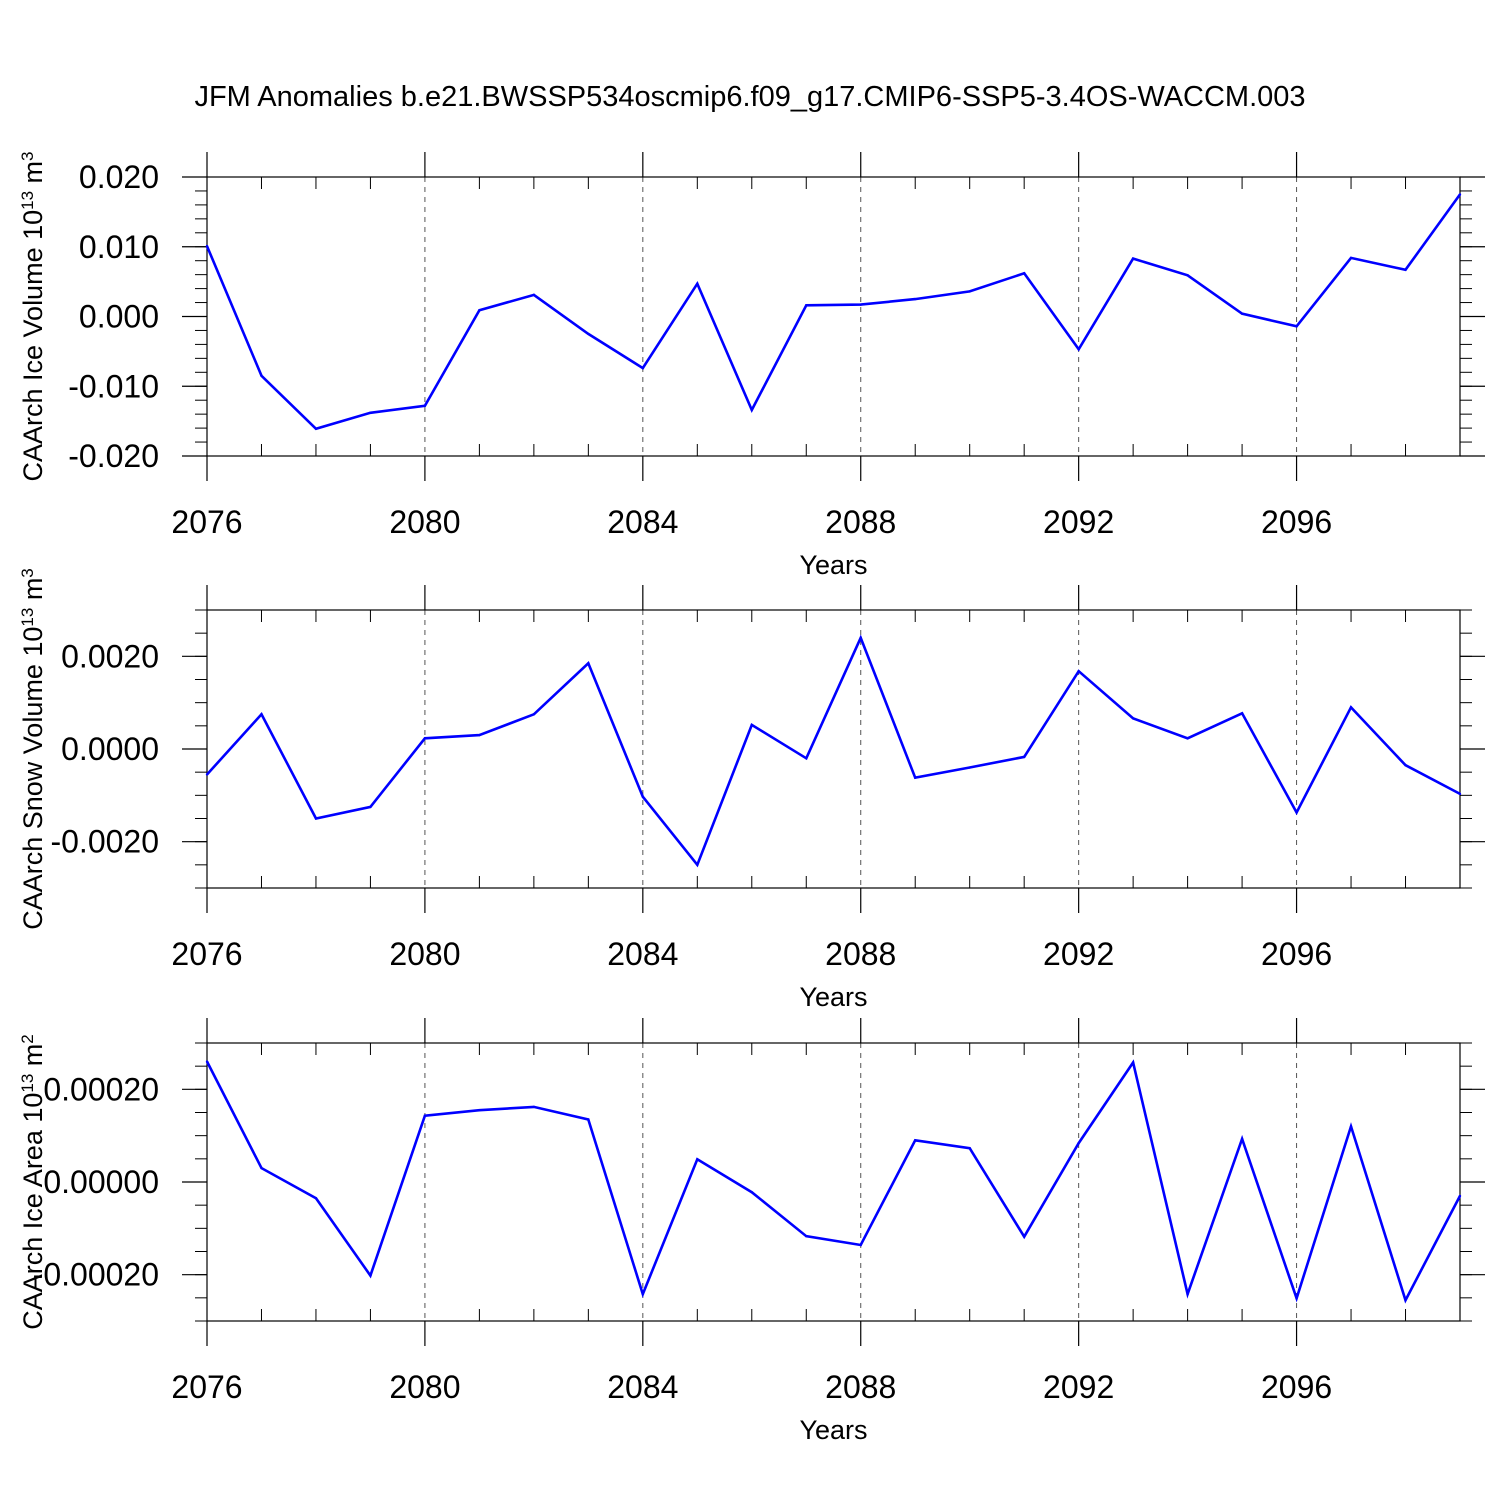  I want to click on y-axis-title: CAArch Ice Area 1013 m2, so click(33, 1182).